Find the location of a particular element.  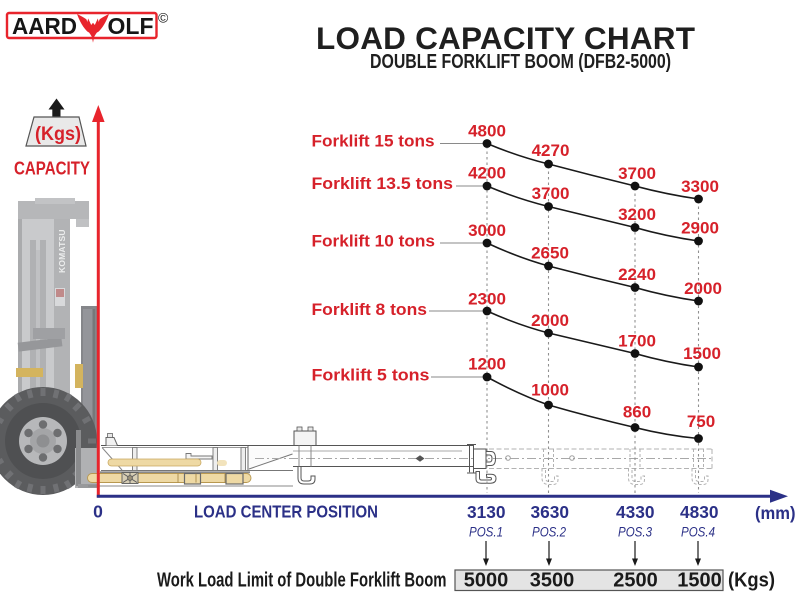

svg-text: KOMATSU is located at coordinates (62, 251).